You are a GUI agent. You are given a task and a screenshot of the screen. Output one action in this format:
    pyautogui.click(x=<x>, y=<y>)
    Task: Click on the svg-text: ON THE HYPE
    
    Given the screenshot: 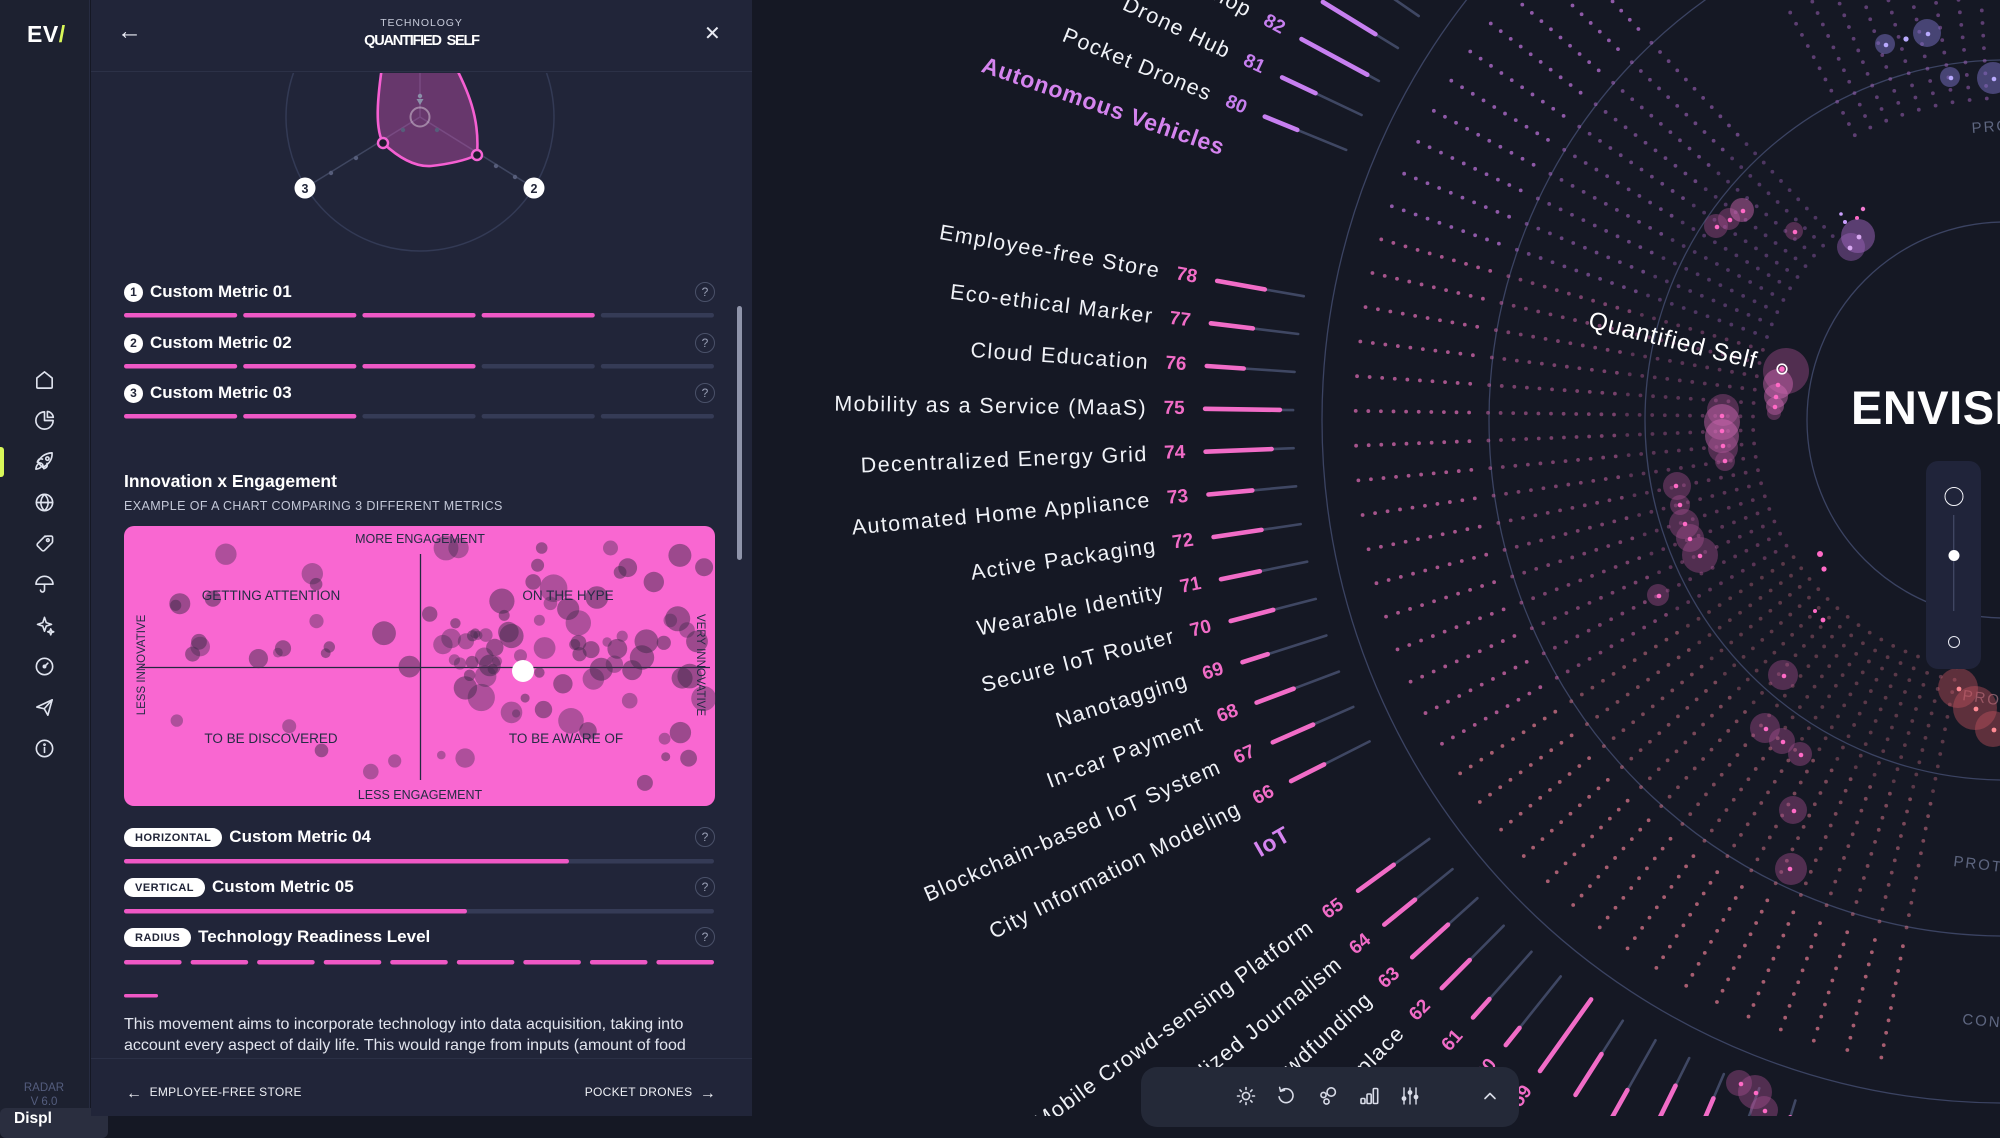 What is the action you would take?
    pyautogui.click(x=567, y=595)
    